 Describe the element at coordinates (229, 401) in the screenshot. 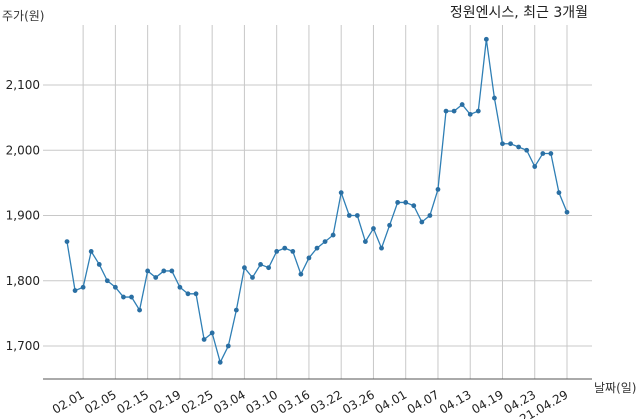

I see `x-tick-label: 03.04` at that location.